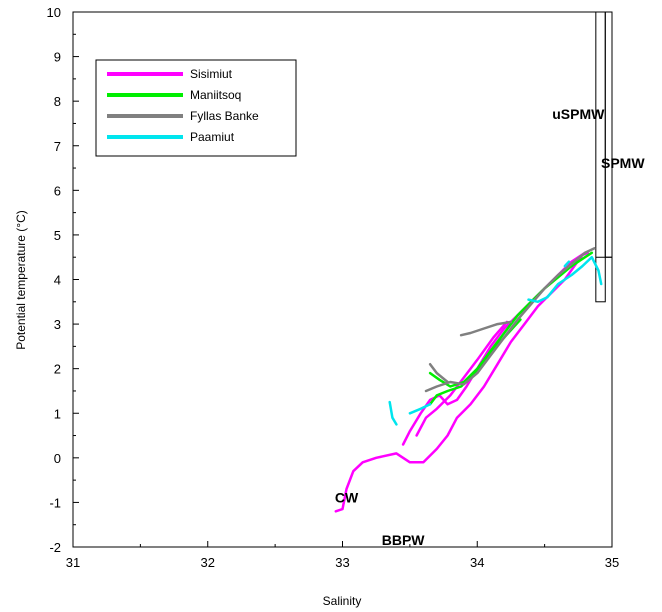  I want to click on x-tick-label: 34, so click(477, 562).